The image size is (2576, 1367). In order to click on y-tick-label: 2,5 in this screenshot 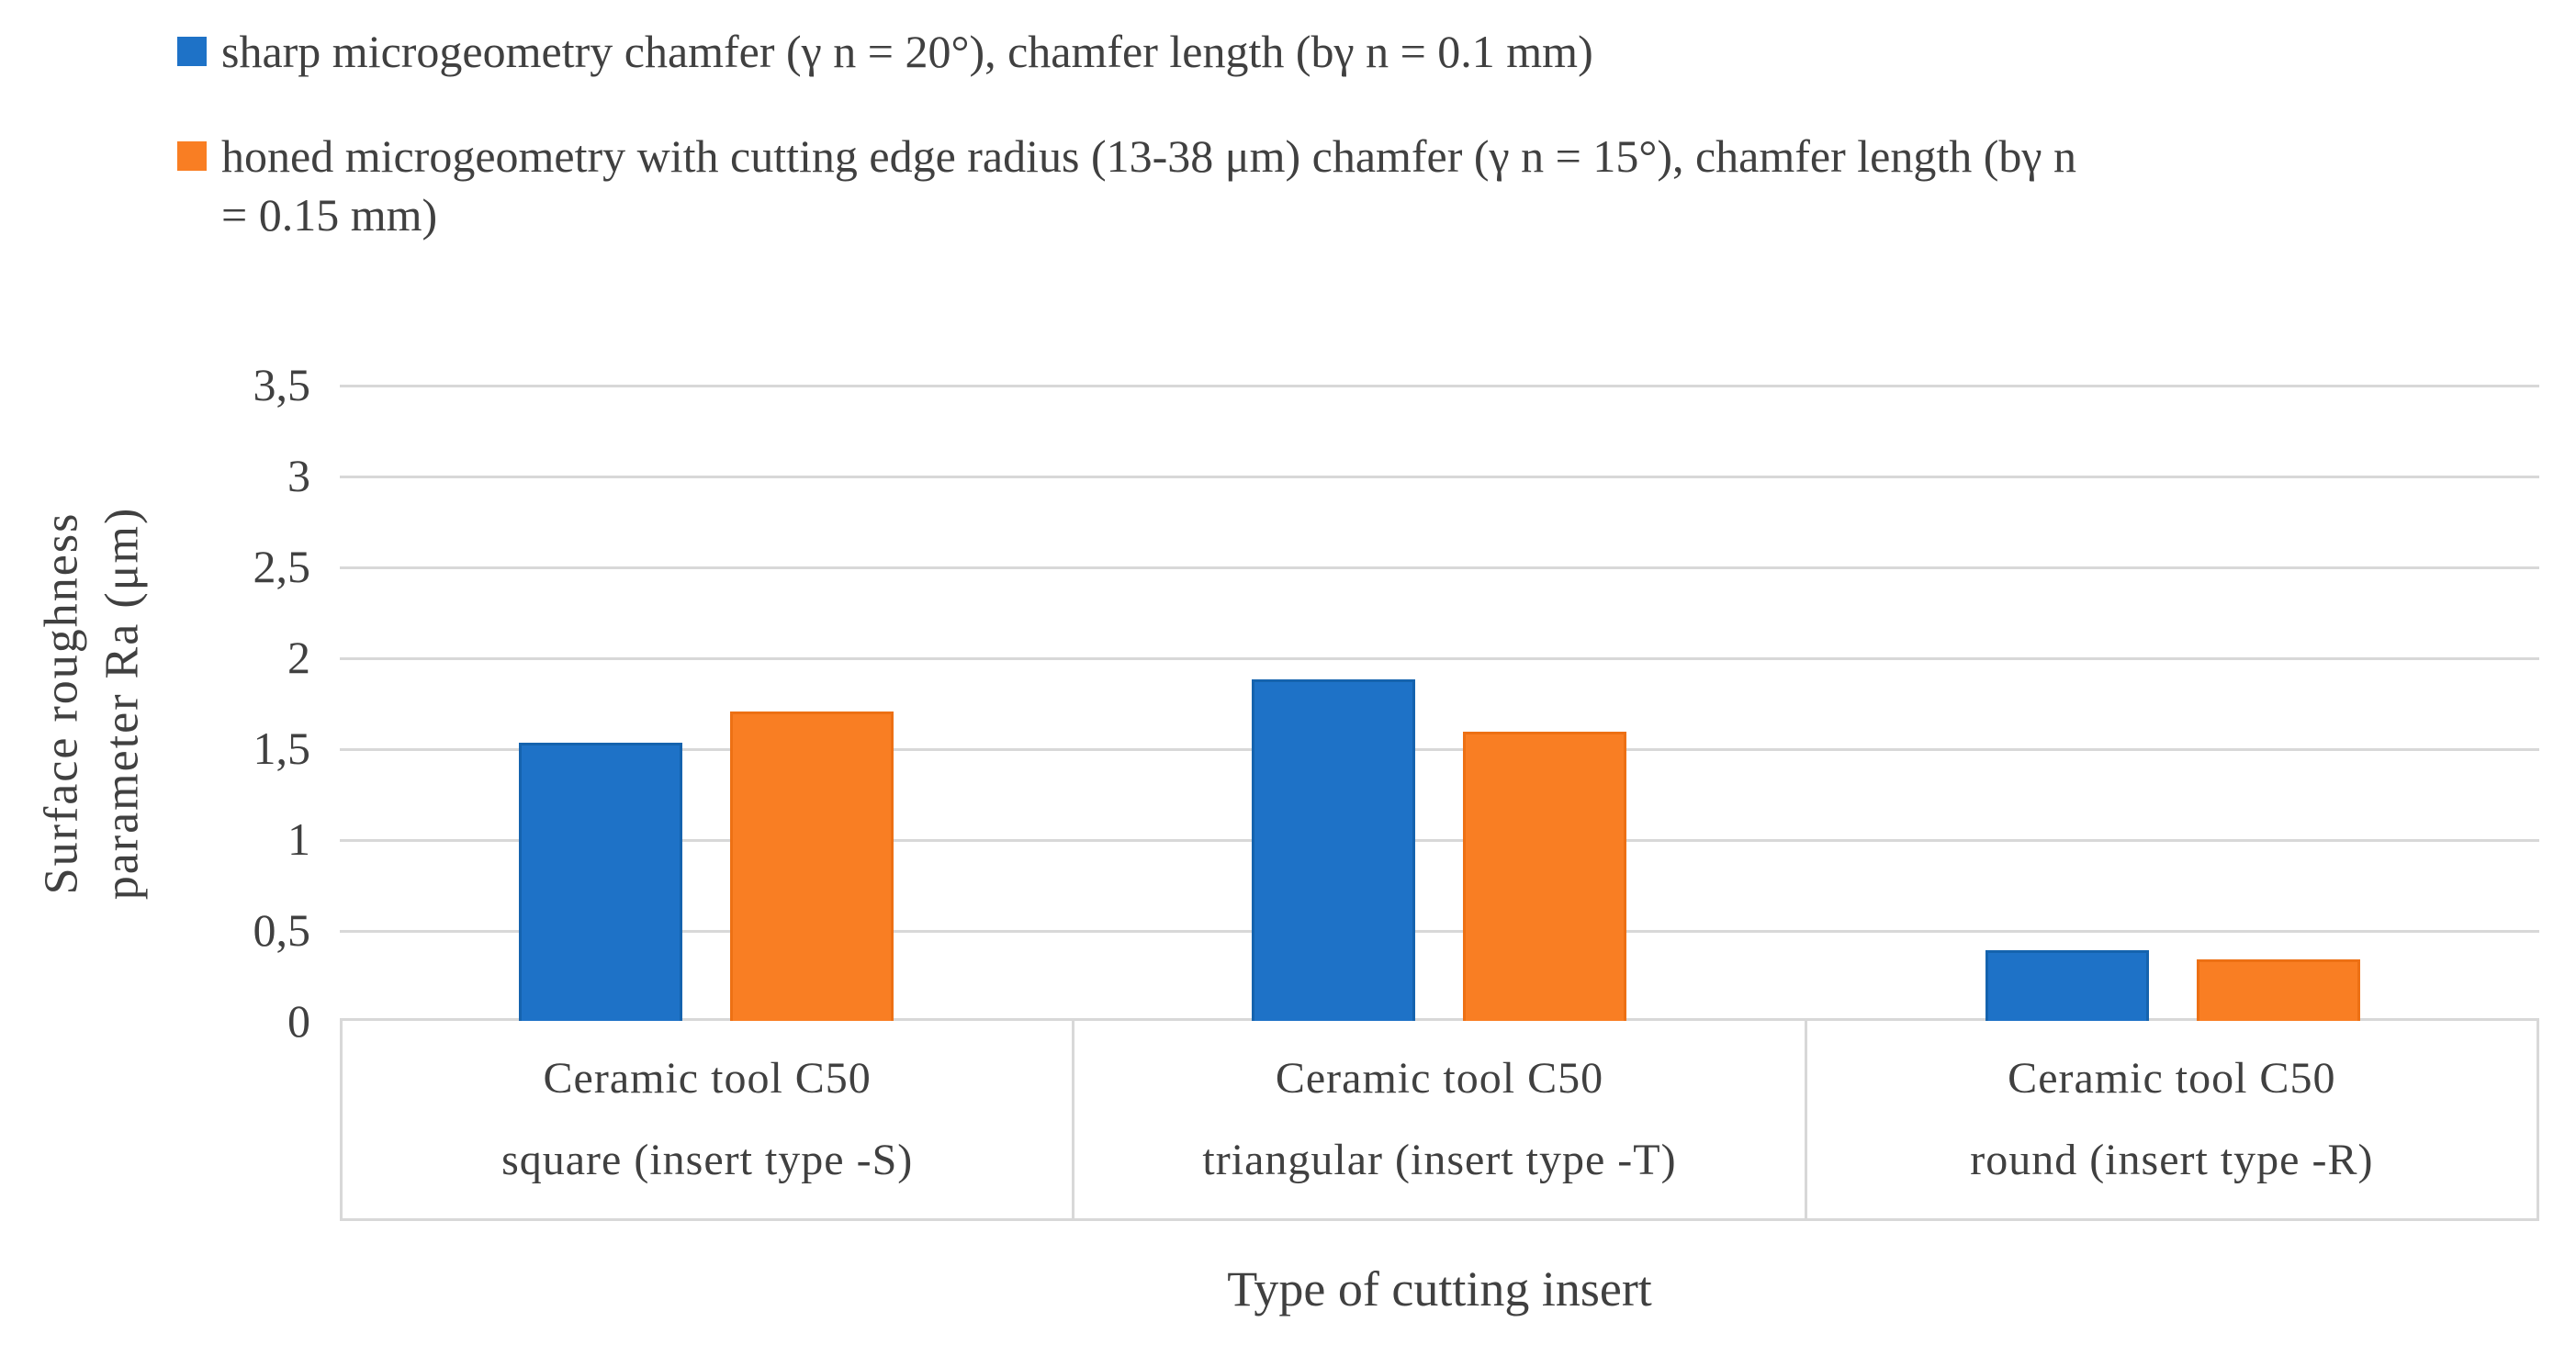, I will do `click(282, 566)`.